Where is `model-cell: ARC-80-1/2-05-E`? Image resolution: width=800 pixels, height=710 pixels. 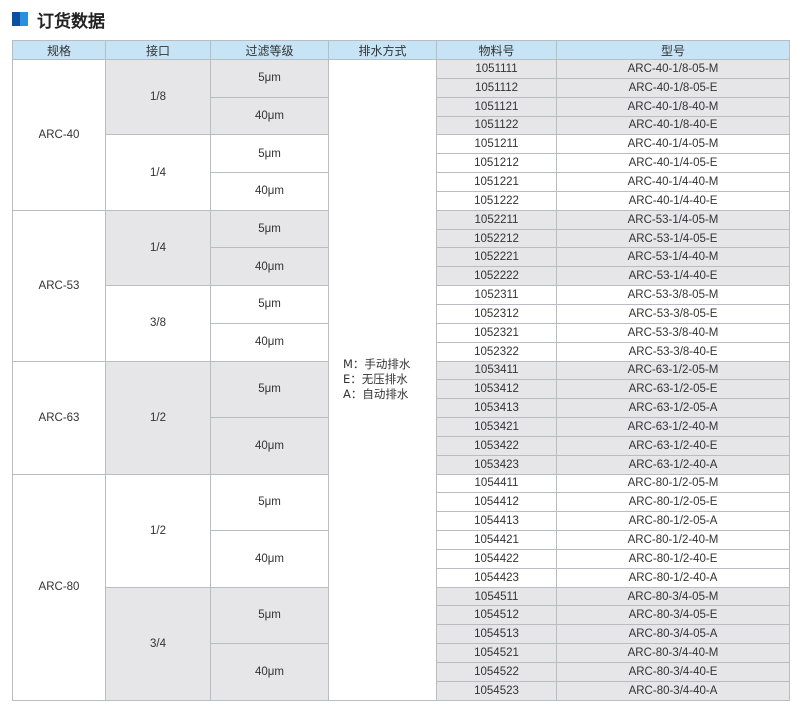 model-cell: ARC-80-1/2-05-E is located at coordinates (673, 502).